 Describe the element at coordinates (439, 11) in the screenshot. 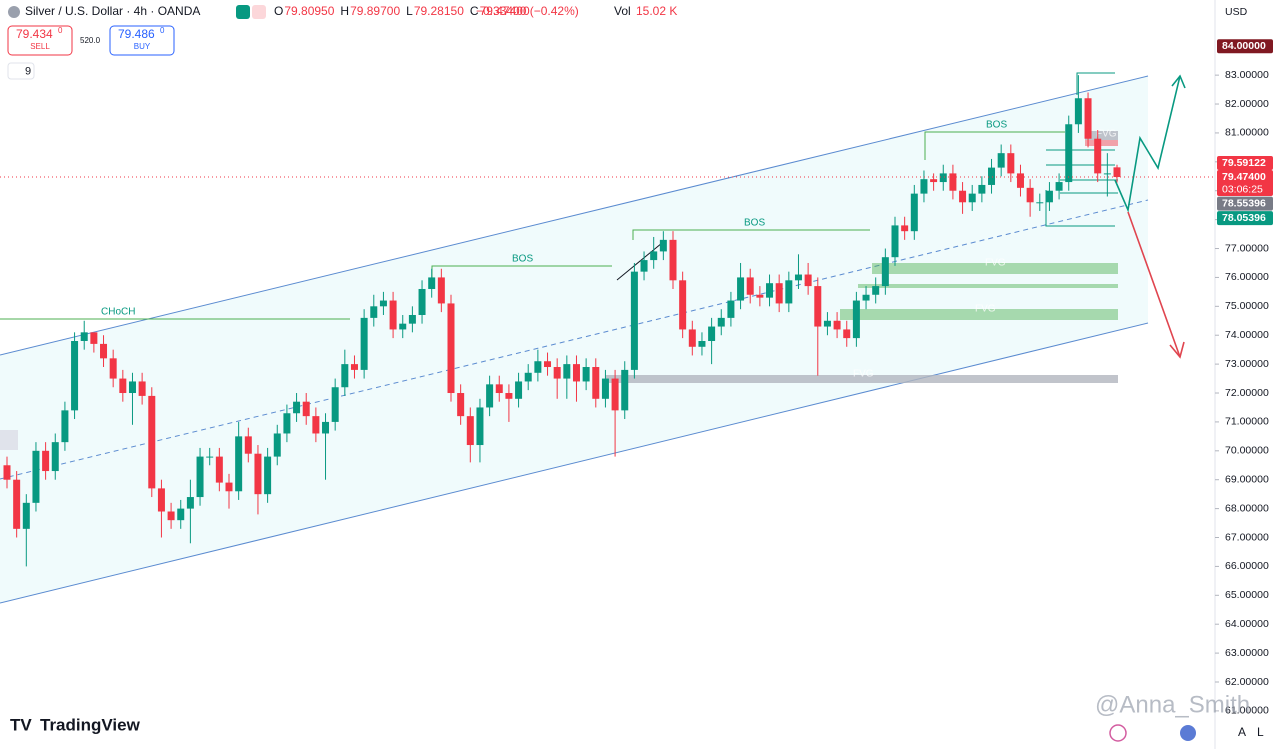

I see `ohlc-value: 79.28150` at that location.